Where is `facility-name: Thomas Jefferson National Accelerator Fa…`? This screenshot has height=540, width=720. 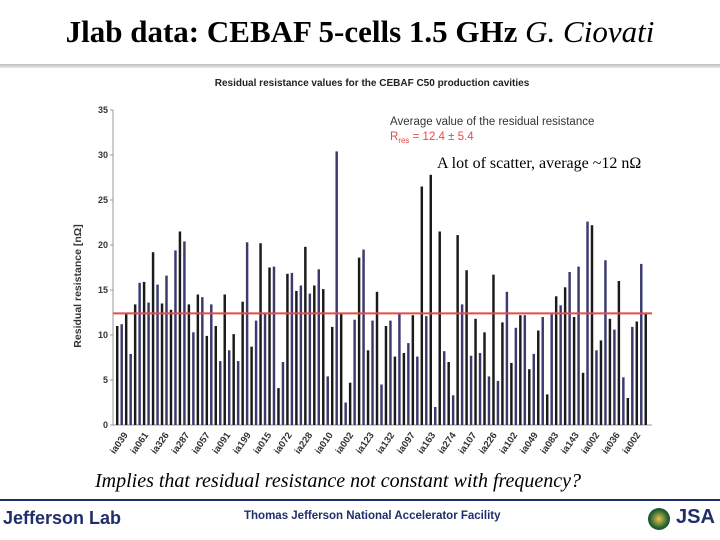
facility-name: Thomas Jefferson National Accelerator Fa… is located at coordinates (372, 516).